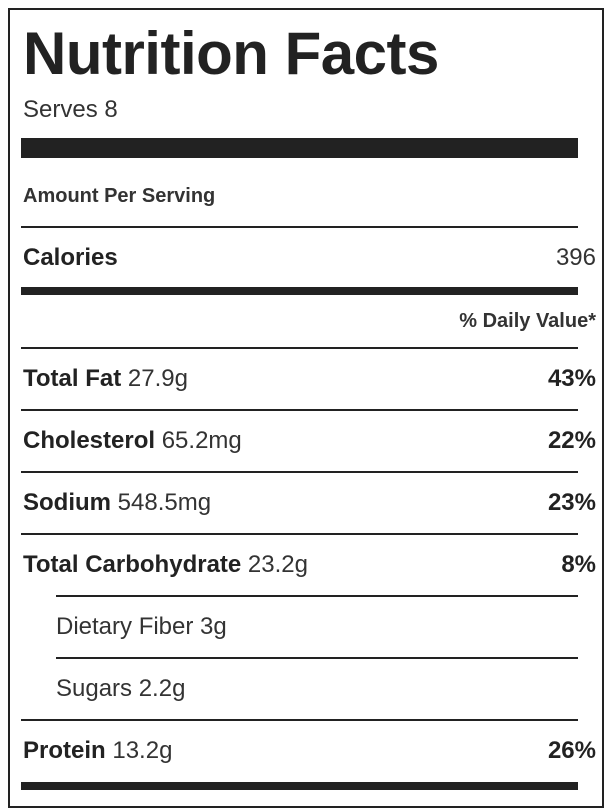 The image size is (614, 812). What do you see at coordinates (98, 750) in the screenshot?
I see `nutrient-name: Protein 13.2g` at bounding box center [98, 750].